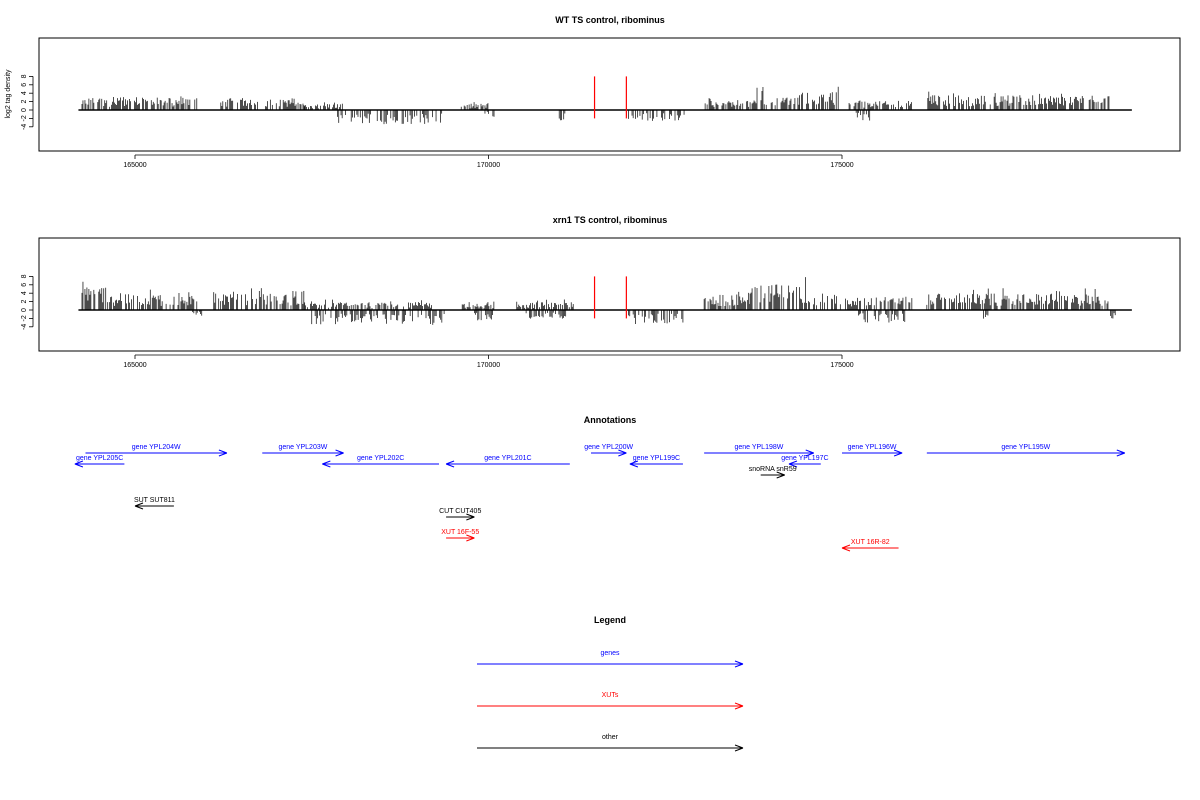 The width and height of the screenshot is (1200, 800). What do you see at coordinates (870, 542) in the screenshot?
I see `feature-label: XUT 16R-82` at bounding box center [870, 542].